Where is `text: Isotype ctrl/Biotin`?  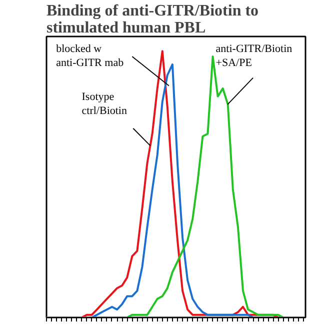 text: Isotype ctrl/Biotin is located at coordinates (105, 104).